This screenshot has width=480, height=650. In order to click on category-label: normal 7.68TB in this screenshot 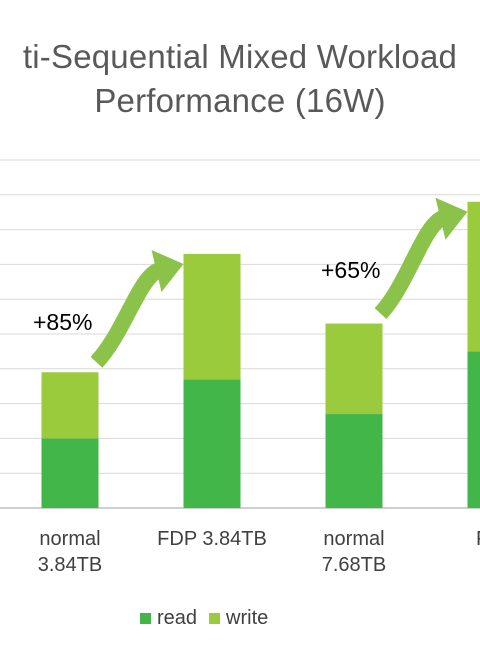, I will do `click(354, 552)`.